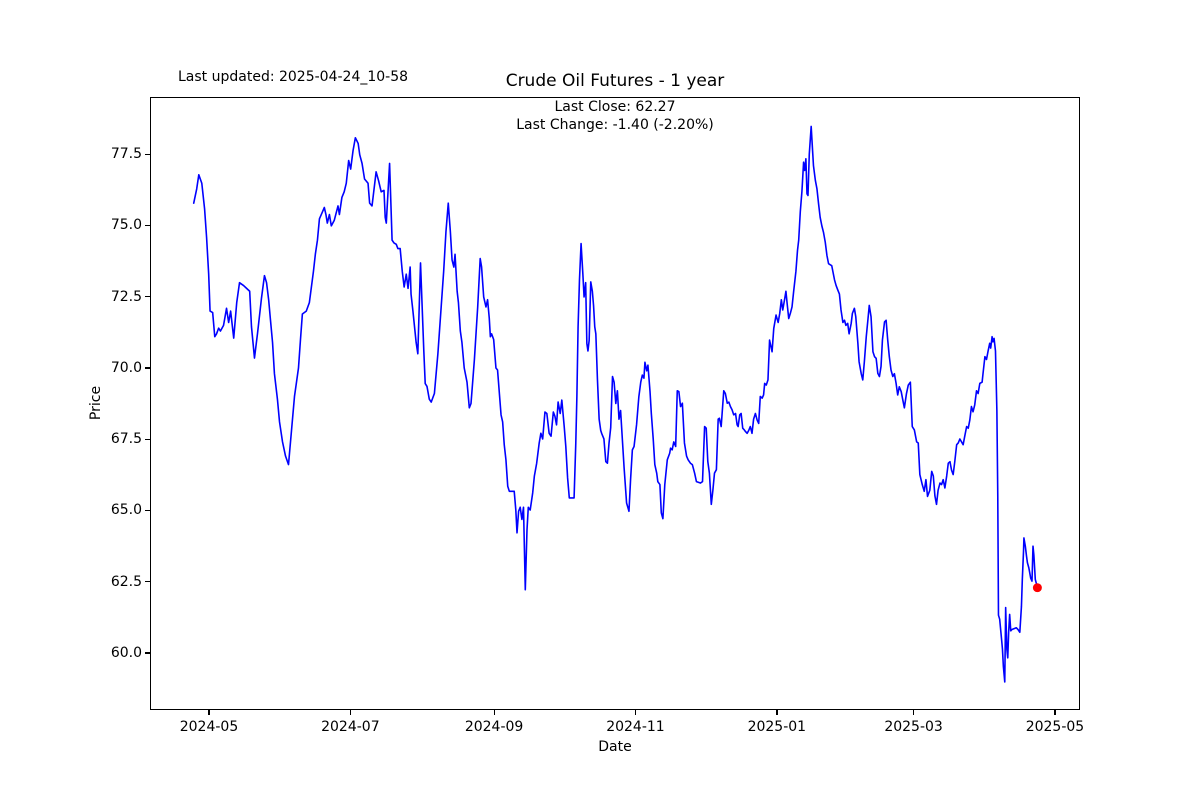 The image size is (1200, 800). Describe the element at coordinates (96, 403) in the screenshot. I see `y-axis-label: Price` at that location.